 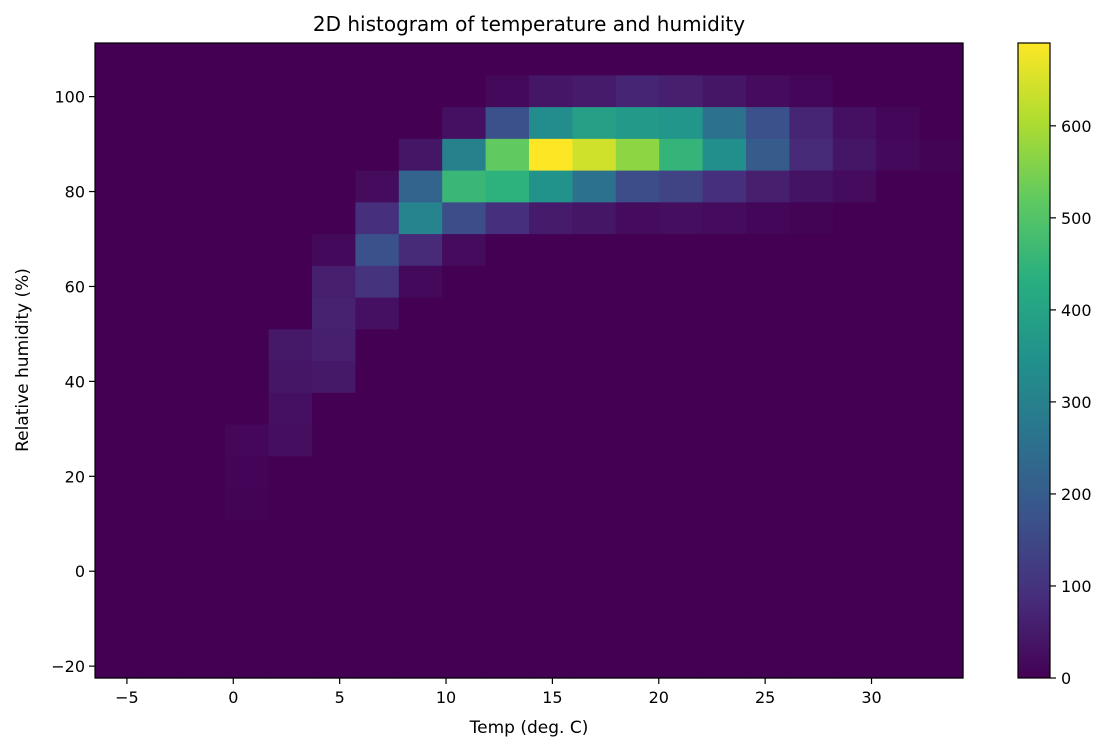 What do you see at coordinates (446, 697) in the screenshot?
I see `x-tick-label: 10` at bounding box center [446, 697].